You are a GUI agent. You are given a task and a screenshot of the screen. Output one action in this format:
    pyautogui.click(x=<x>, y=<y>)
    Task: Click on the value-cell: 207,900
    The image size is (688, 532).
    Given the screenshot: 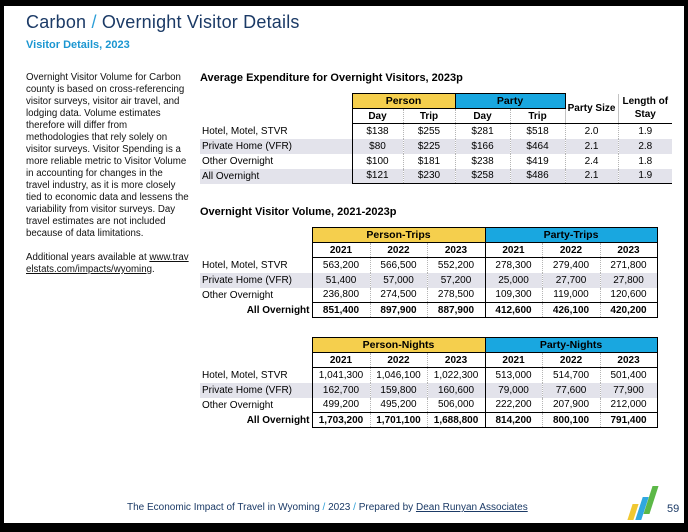 What is the action you would take?
    pyautogui.click(x=571, y=405)
    